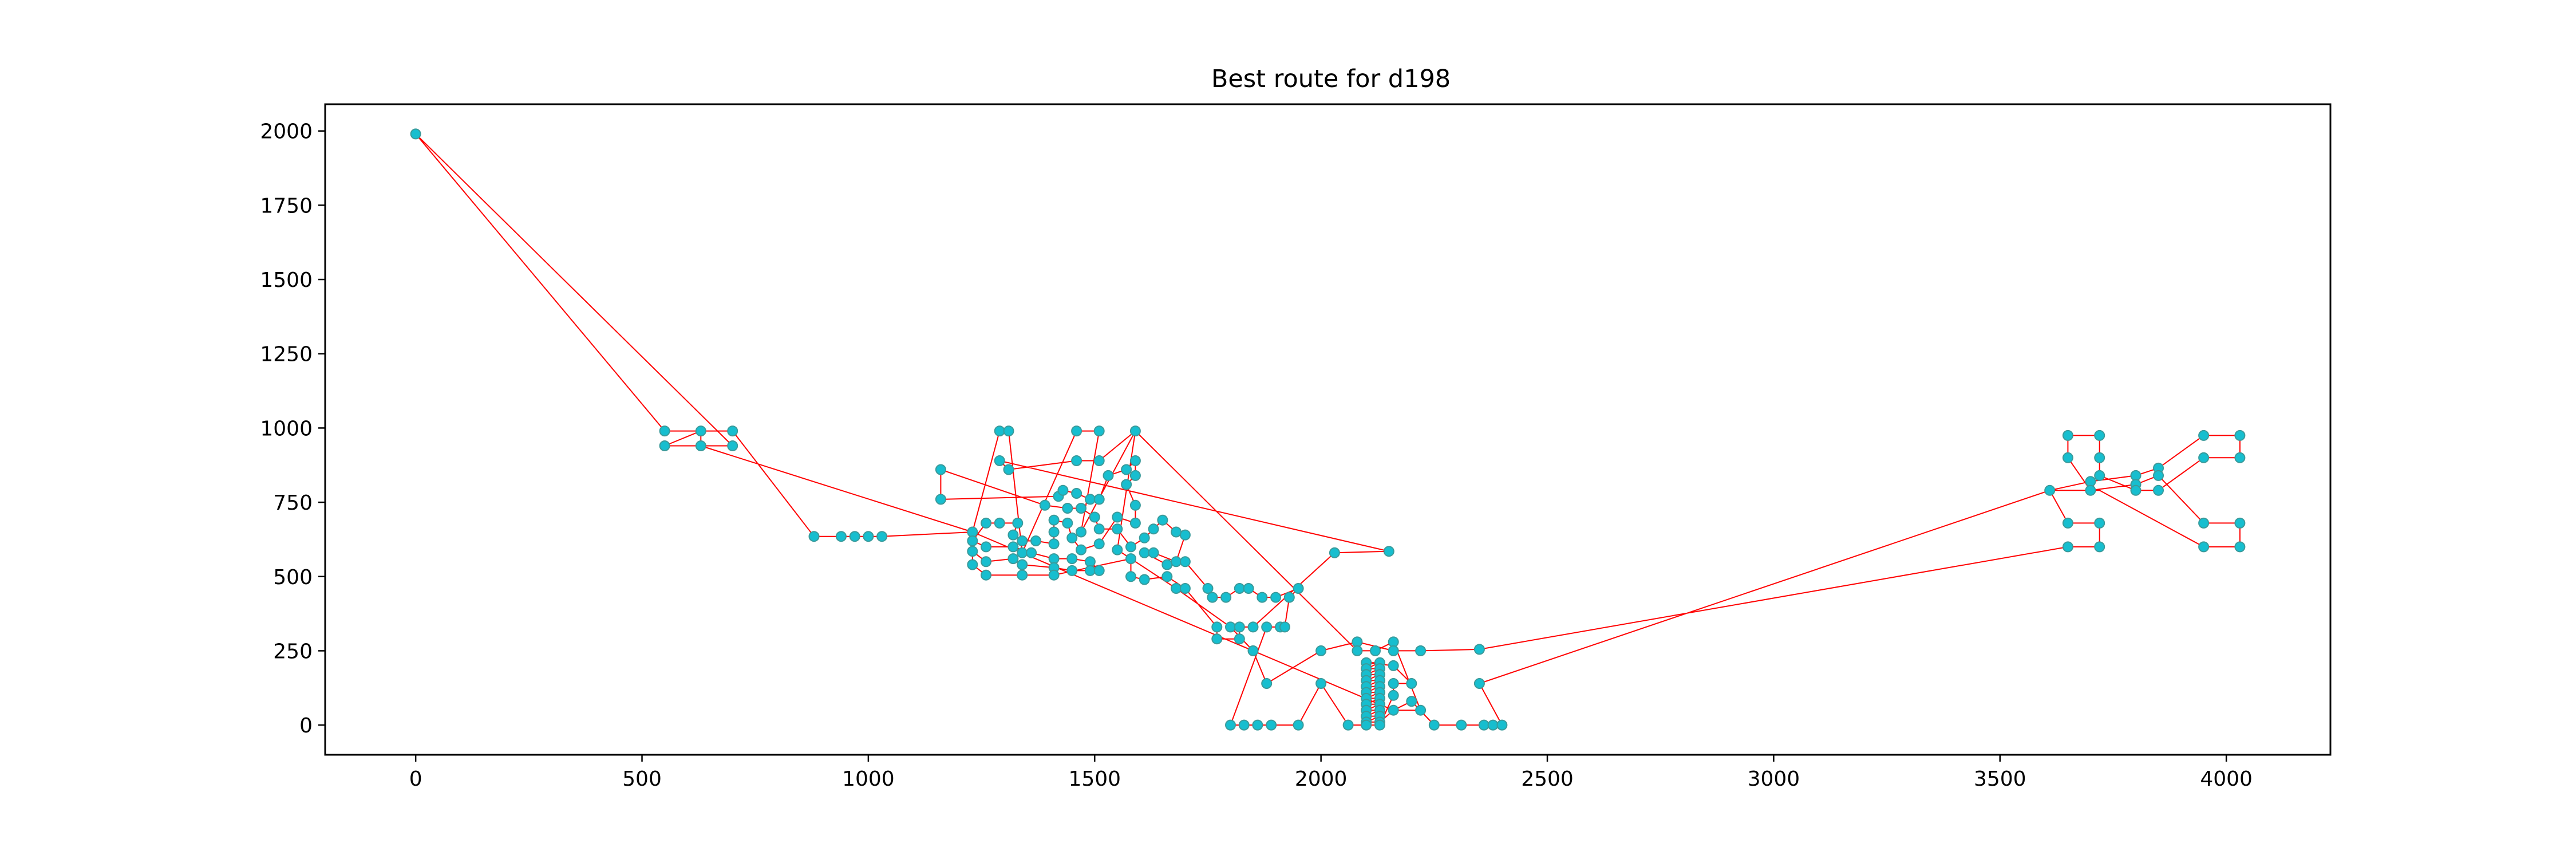  What do you see at coordinates (306, 726) in the screenshot?
I see `y-tick-label: 0` at bounding box center [306, 726].